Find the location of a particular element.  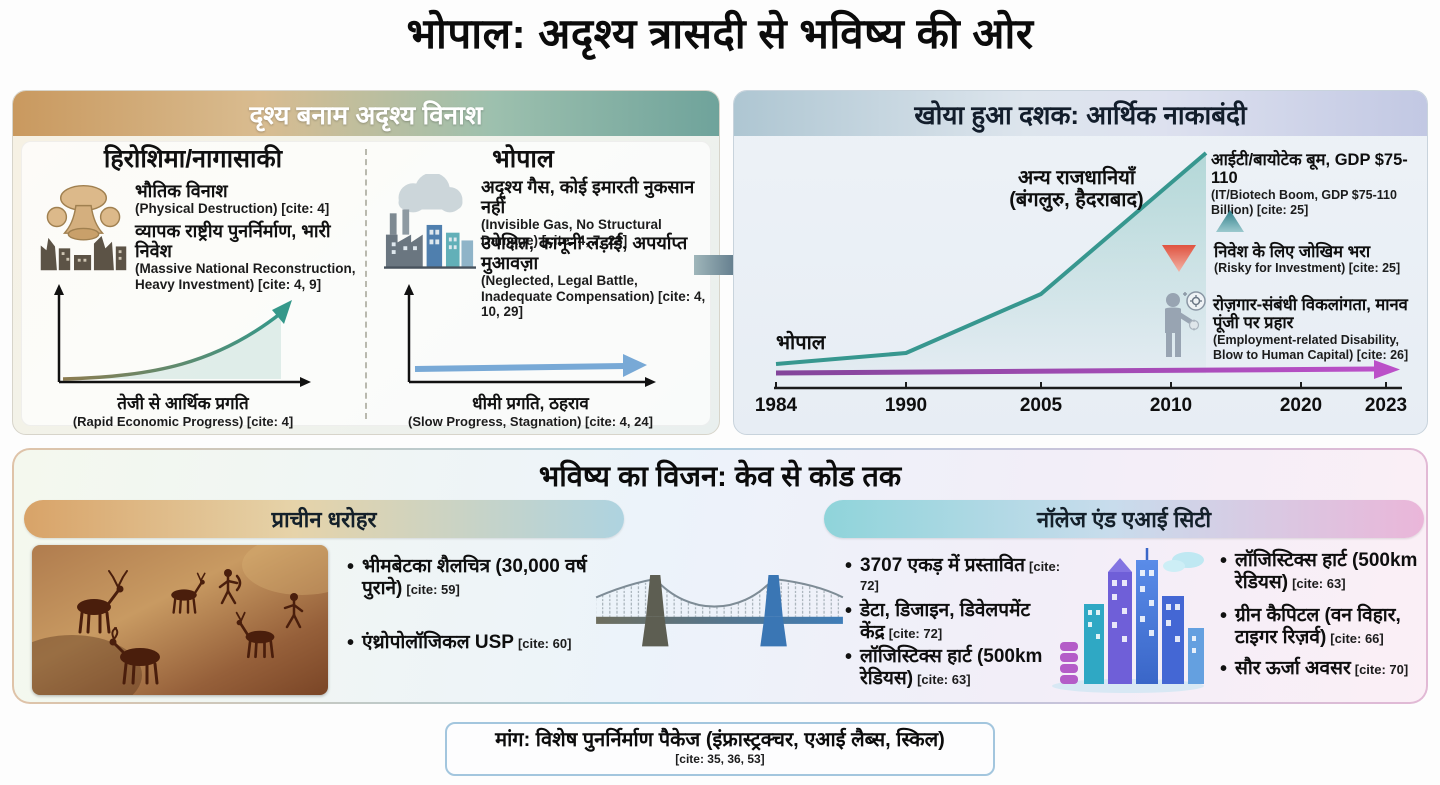

bullet-text: डेटा, डिजाइन, डिवेलपमेंट केंद्र is located at coordinates (945, 621).